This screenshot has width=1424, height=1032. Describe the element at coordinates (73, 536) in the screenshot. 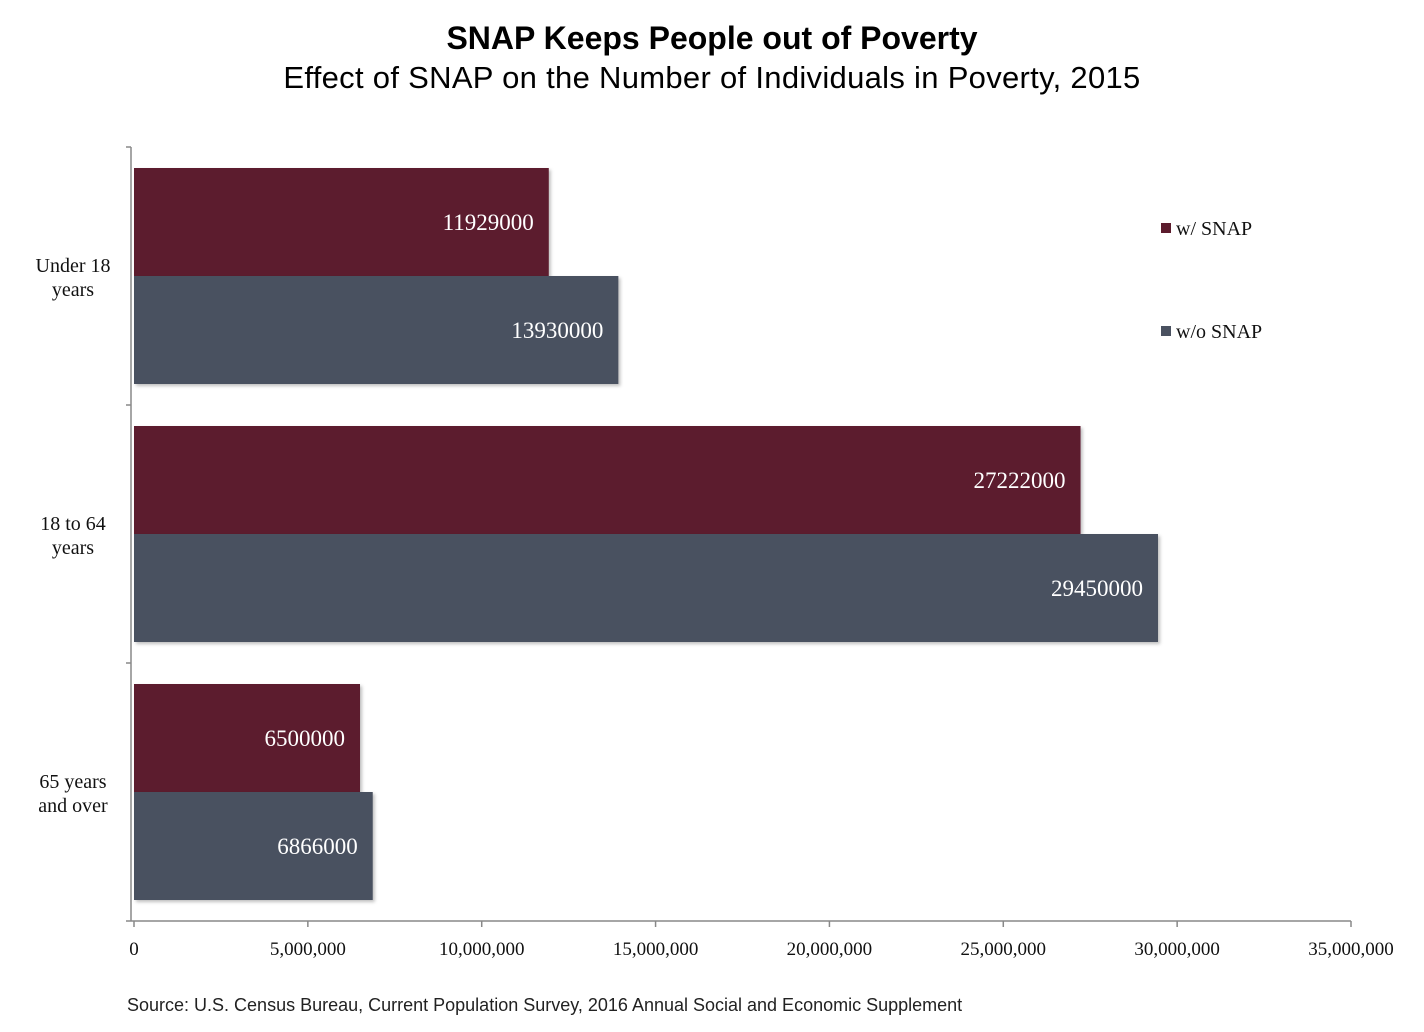

I see `y-category-label: 18 to 64 years` at that location.